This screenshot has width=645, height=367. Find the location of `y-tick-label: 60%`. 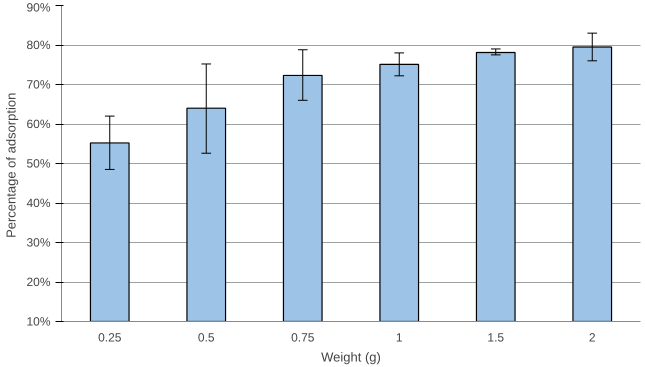

y-tick-label: 60% is located at coordinates (38, 124).